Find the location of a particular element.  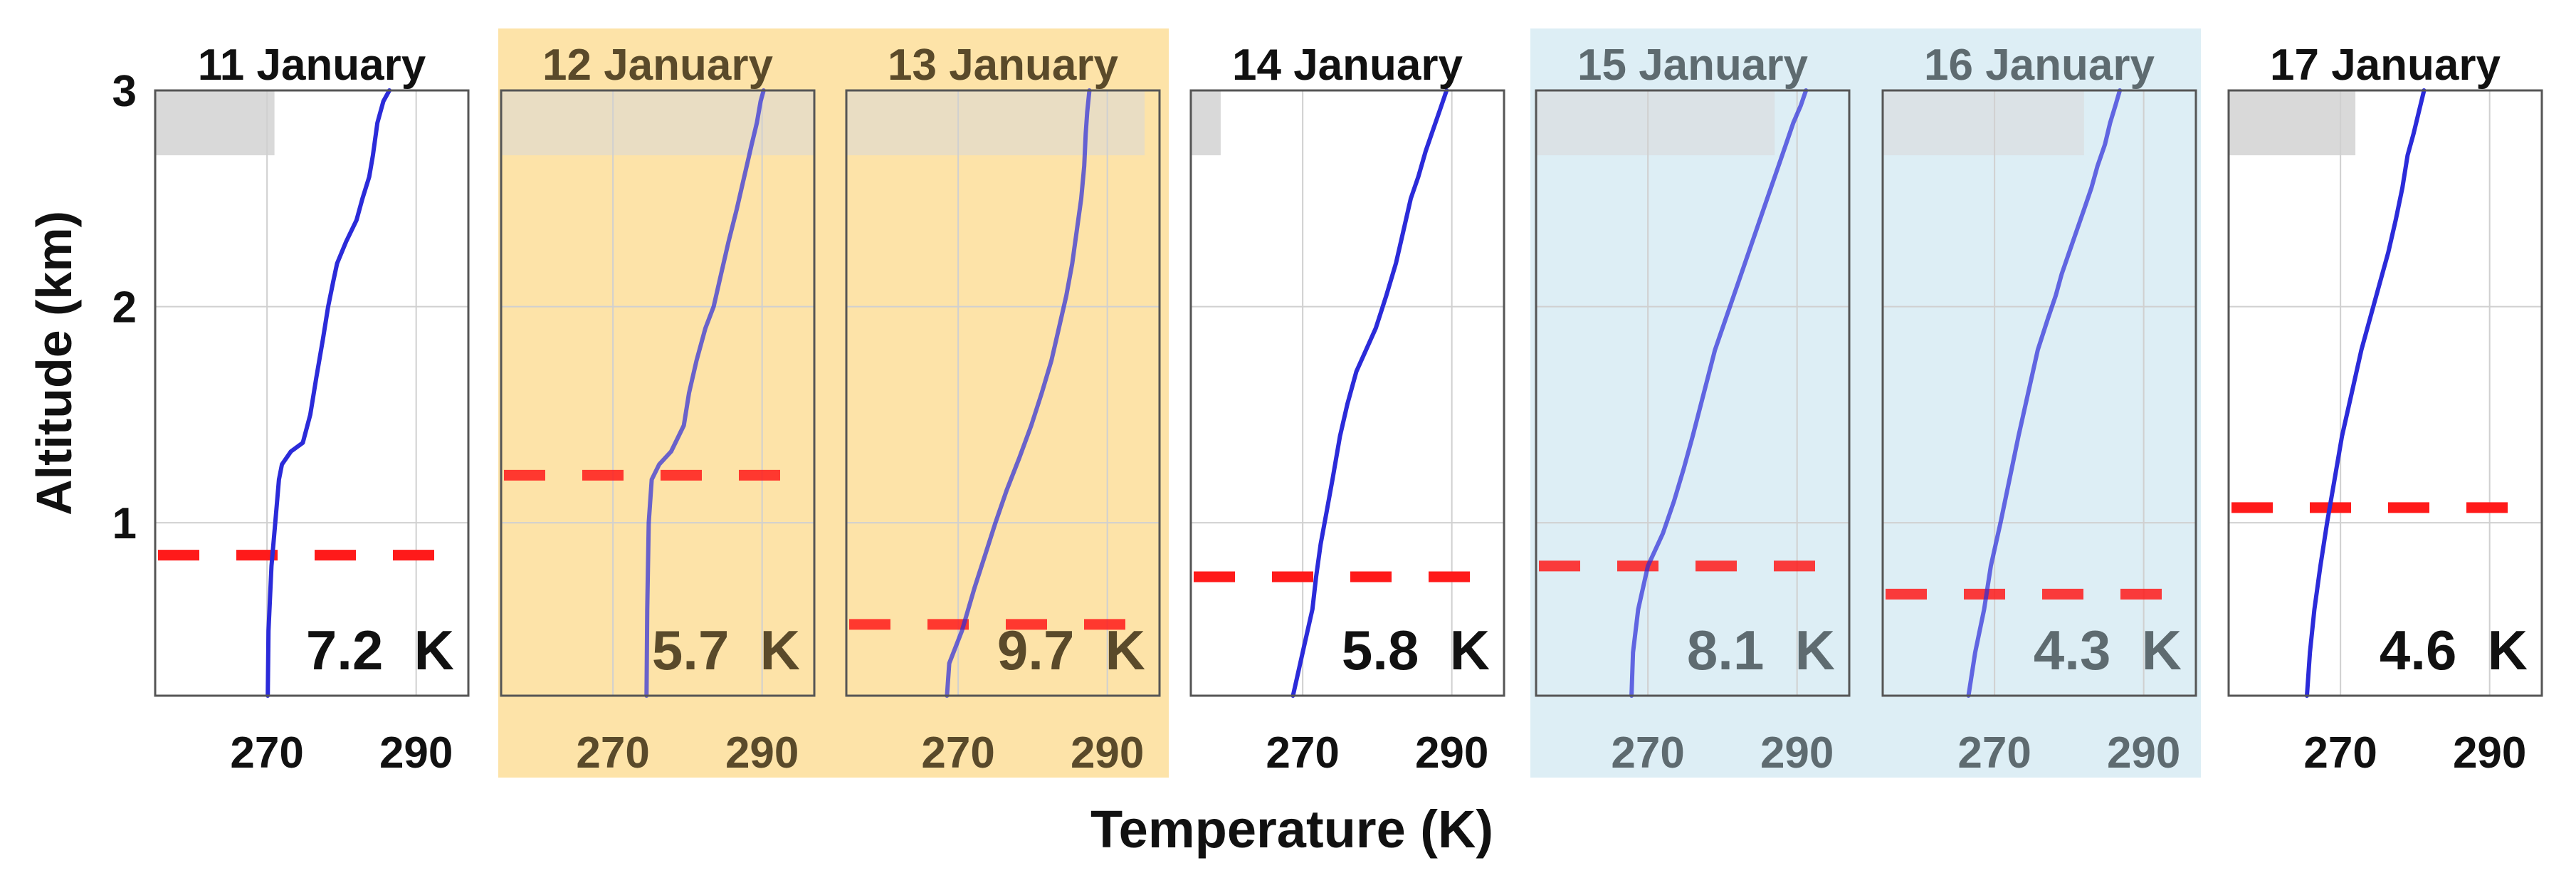

panel-value-label: 4.3 K is located at coordinates (2108, 650).